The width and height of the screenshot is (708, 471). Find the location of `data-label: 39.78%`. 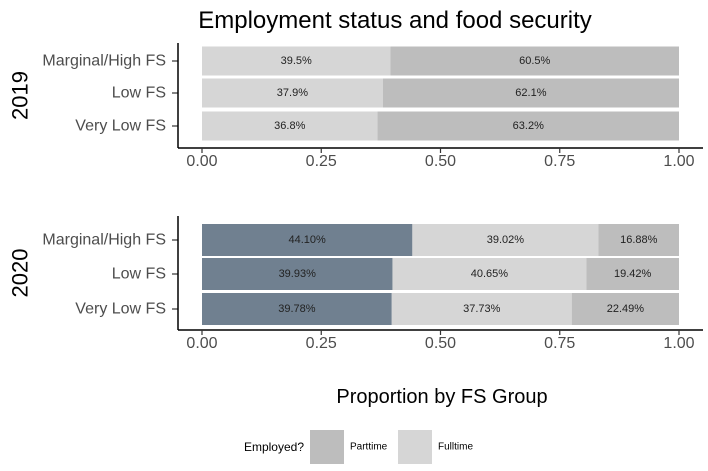

data-label: 39.78% is located at coordinates (297, 309).